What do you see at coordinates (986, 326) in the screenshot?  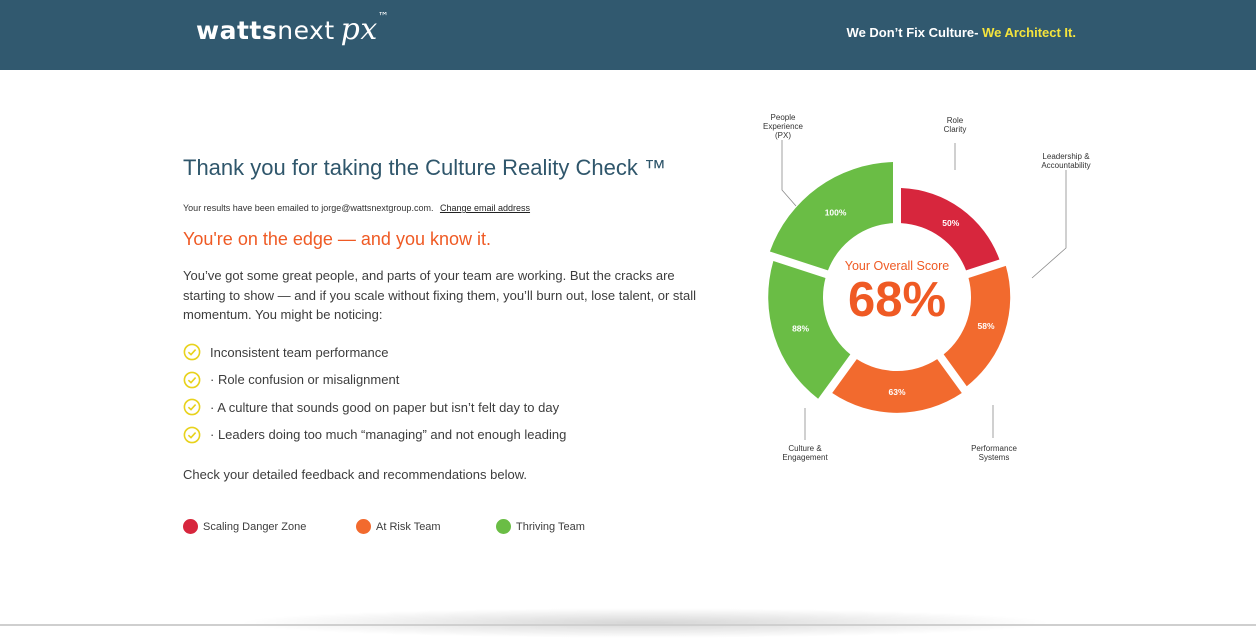 I see `slice-value-label: 58%` at bounding box center [986, 326].